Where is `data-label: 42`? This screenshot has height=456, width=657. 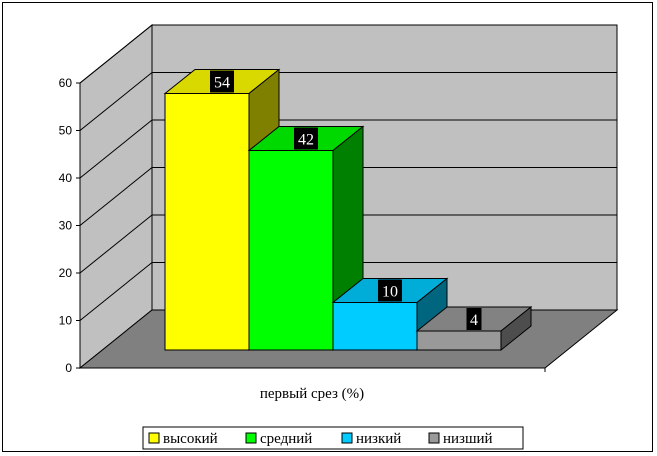 data-label: 42 is located at coordinates (306, 140).